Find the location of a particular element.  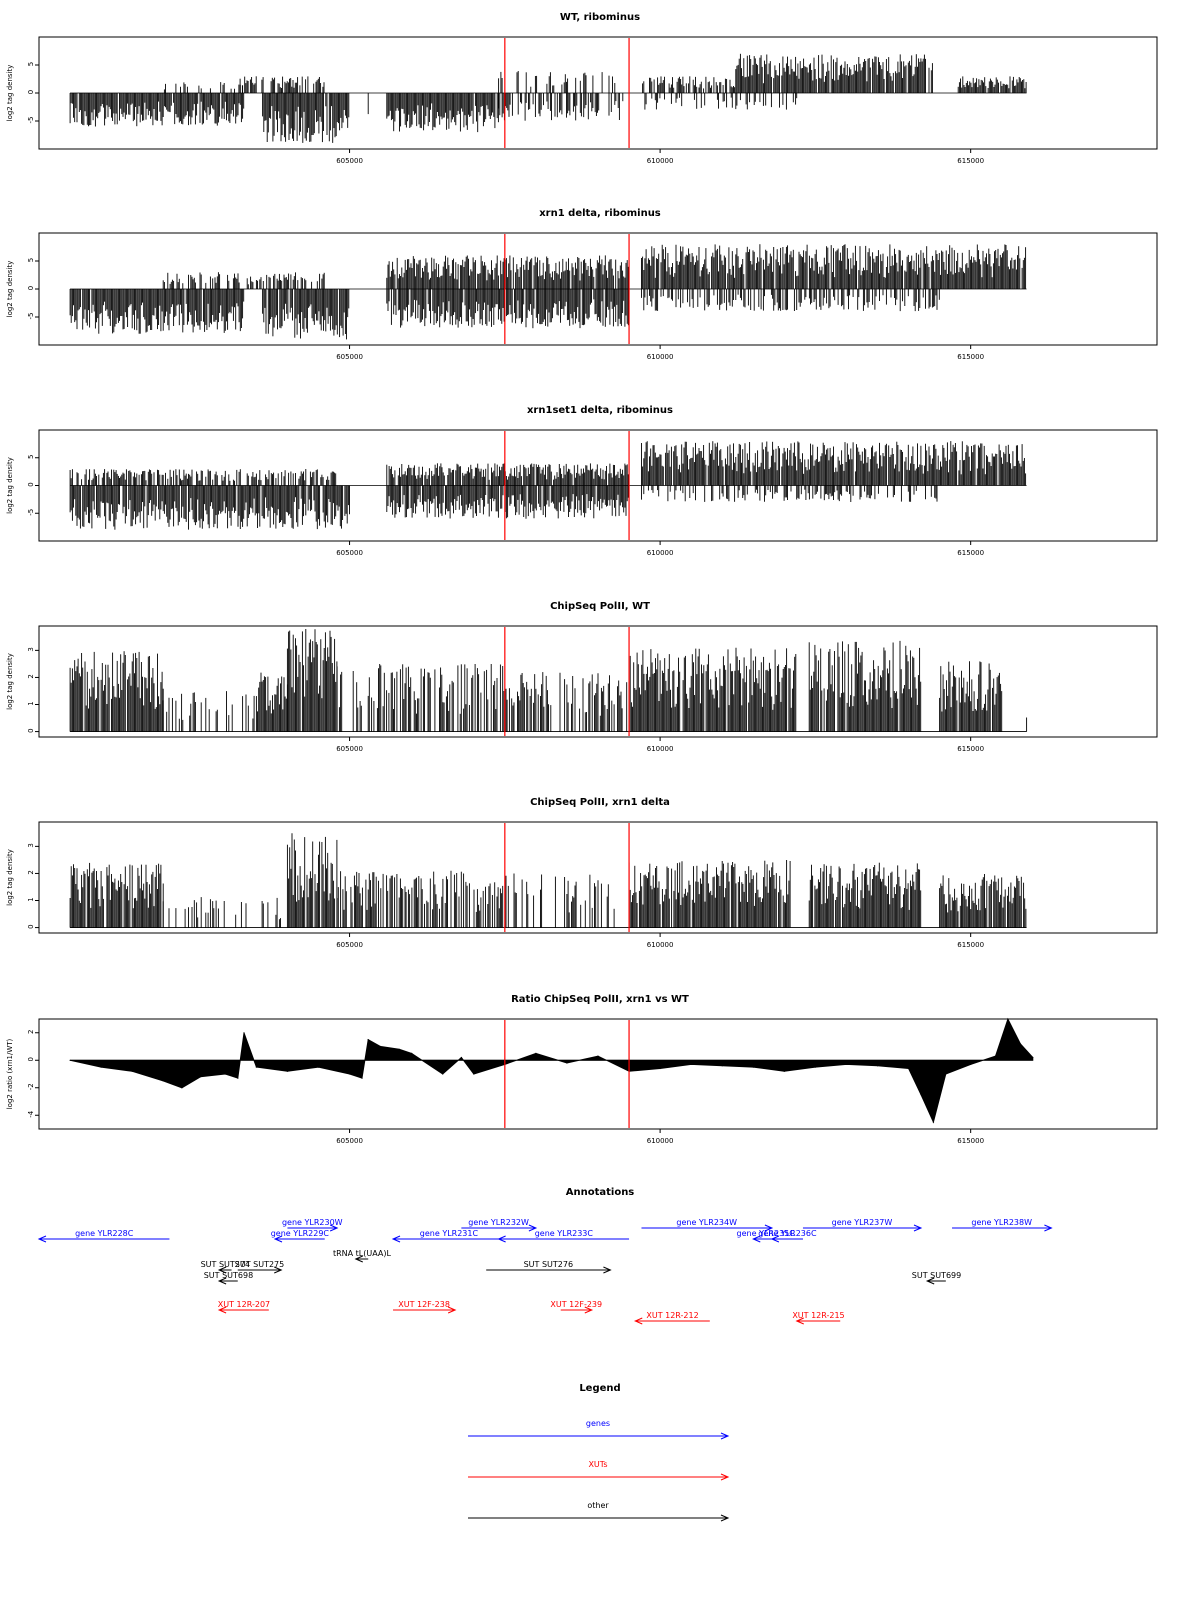

annotation-xuts: XUT 12F-238 is located at coordinates (425, 1307).